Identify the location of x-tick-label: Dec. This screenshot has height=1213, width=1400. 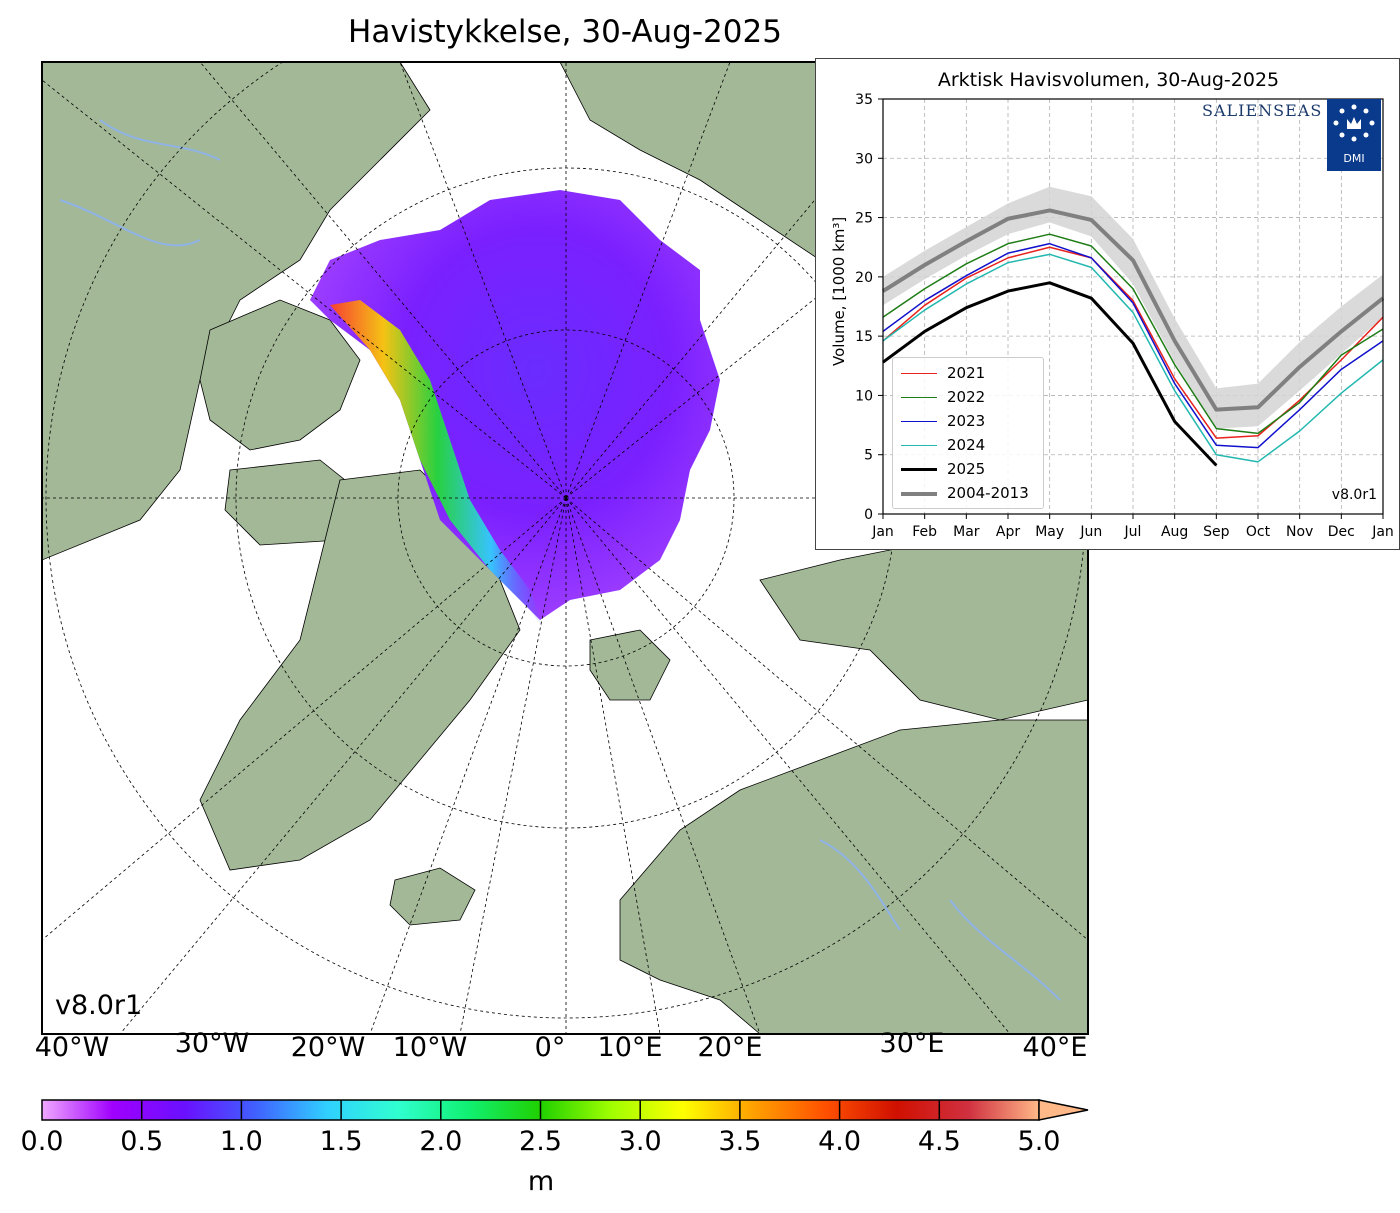
(1341, 532).